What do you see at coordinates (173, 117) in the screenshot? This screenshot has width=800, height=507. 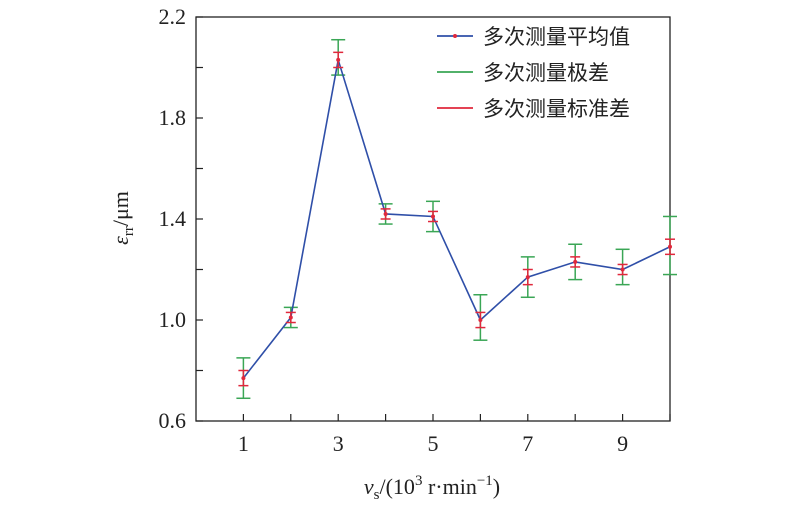 I see `y-tick-label: 1.8` at bounding box center [173, 117].